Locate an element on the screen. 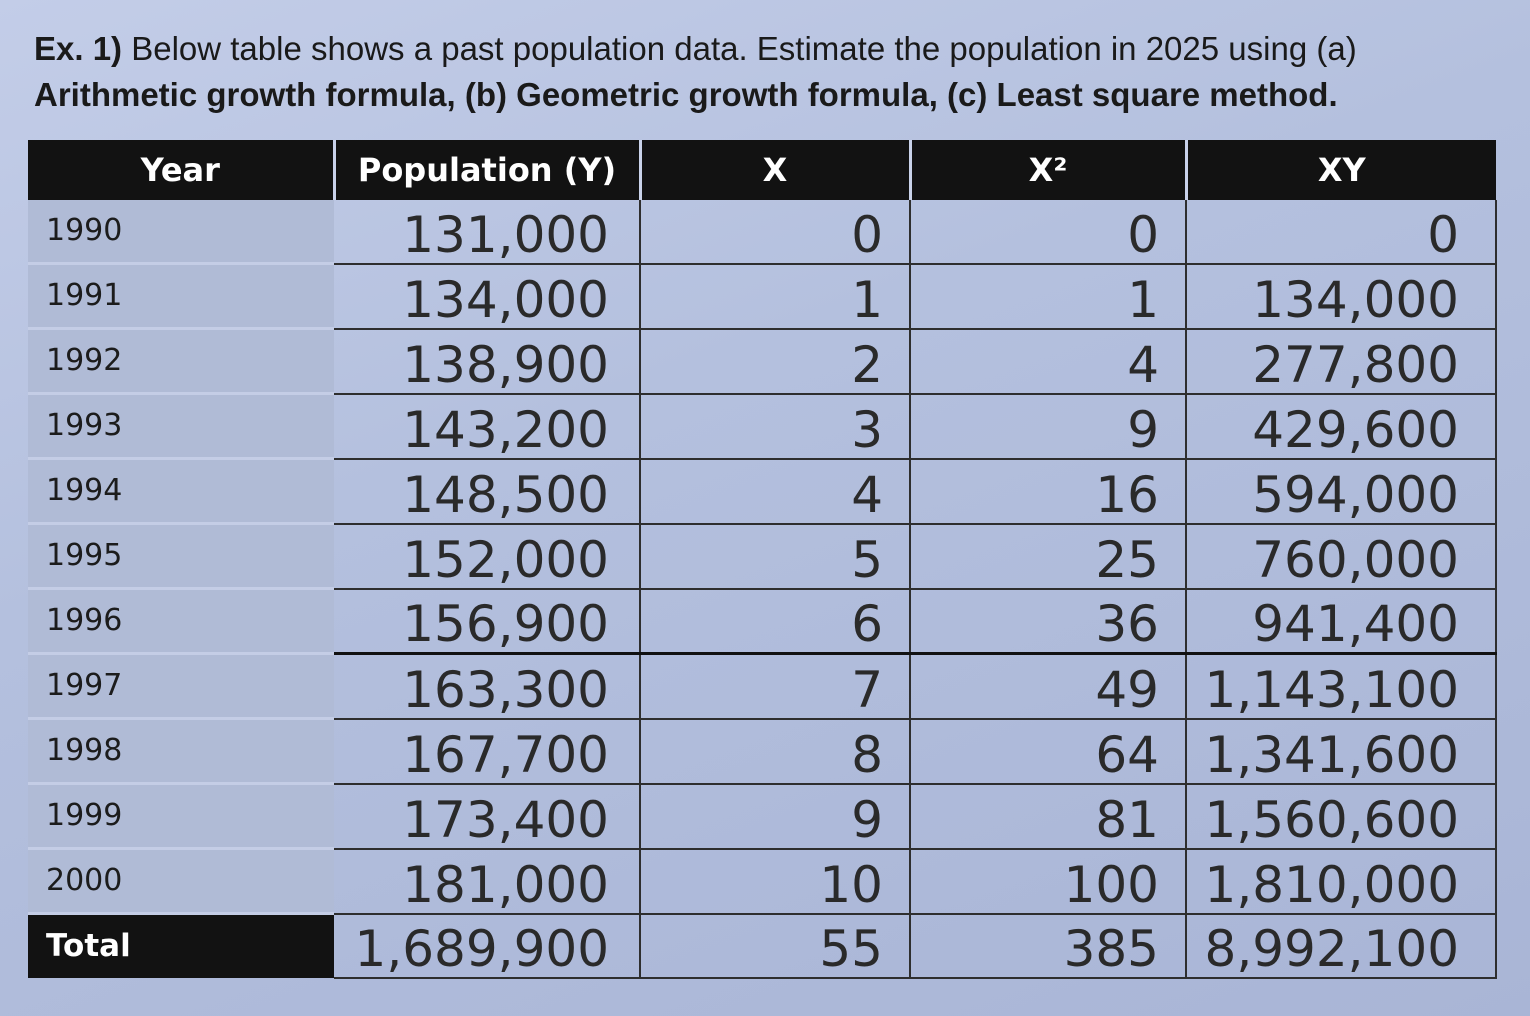 The image size is (1530, 1016). xy-cell: 760,000 is located at coordinates (1341, 556).